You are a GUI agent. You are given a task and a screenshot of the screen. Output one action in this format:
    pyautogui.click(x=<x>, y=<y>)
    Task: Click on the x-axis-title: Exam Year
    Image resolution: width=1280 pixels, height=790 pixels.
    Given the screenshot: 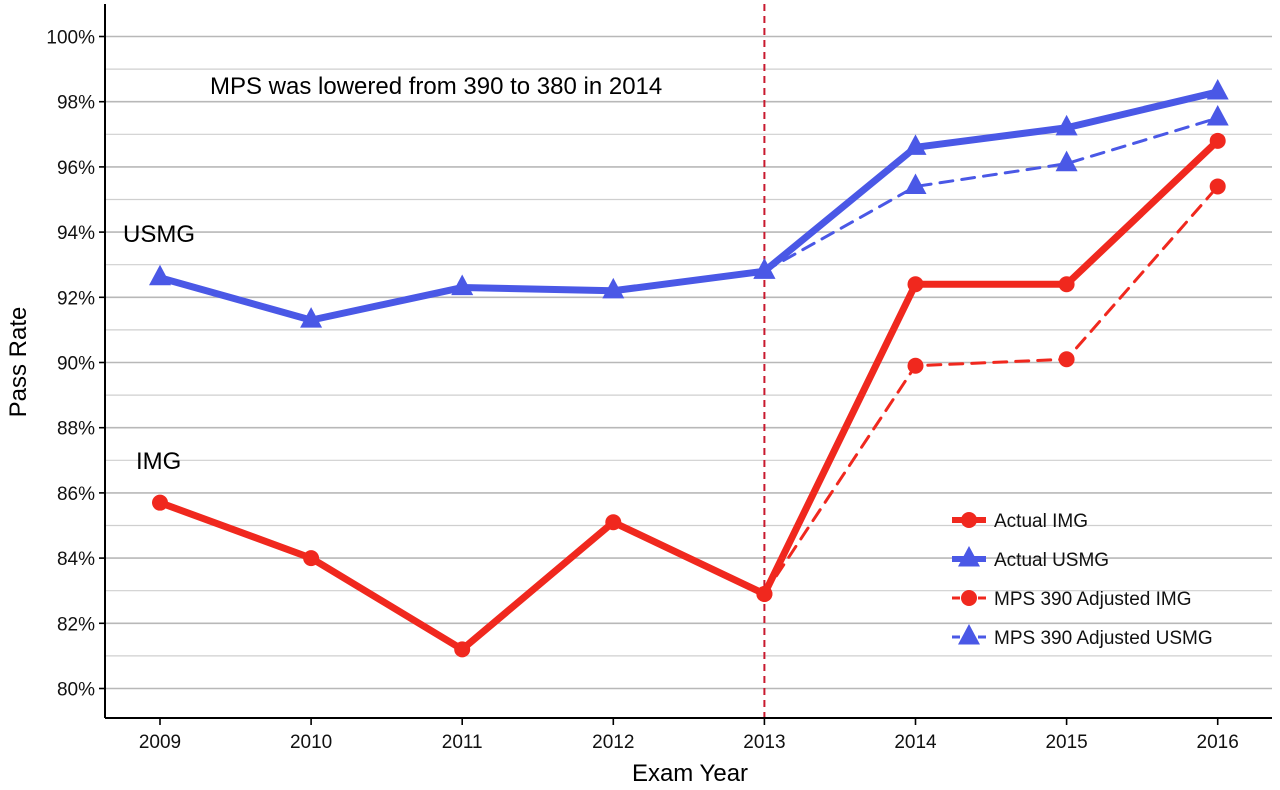 What is the action you would take?
    pyautogui.click(x=690, y=773)
    